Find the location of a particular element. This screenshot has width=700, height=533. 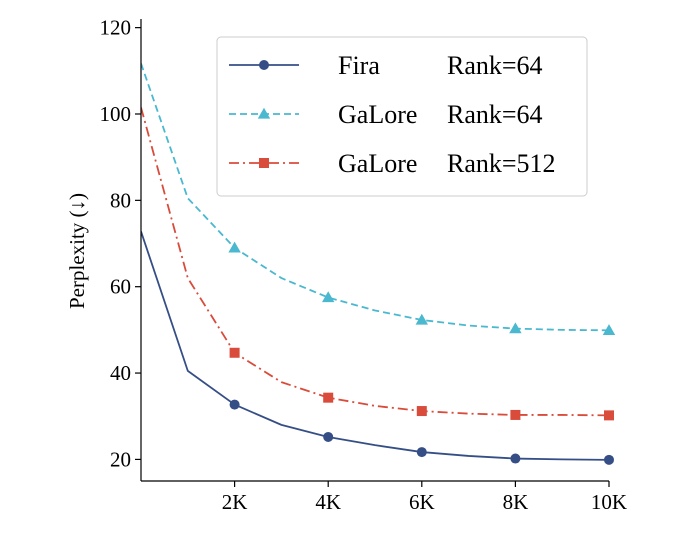

x-tick-label: 10K is located at coordinates (609, 502).